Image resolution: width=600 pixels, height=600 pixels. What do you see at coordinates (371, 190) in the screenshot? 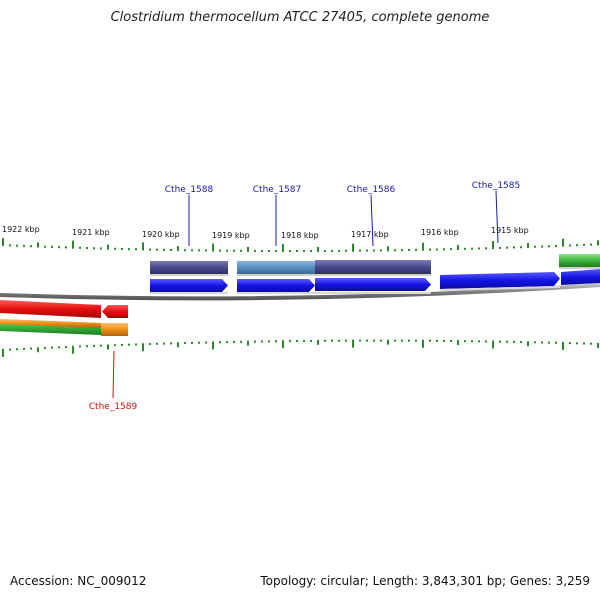
I see `gene-label-cthe-1586: Cthe_1586` at bounding box center [371, 190].